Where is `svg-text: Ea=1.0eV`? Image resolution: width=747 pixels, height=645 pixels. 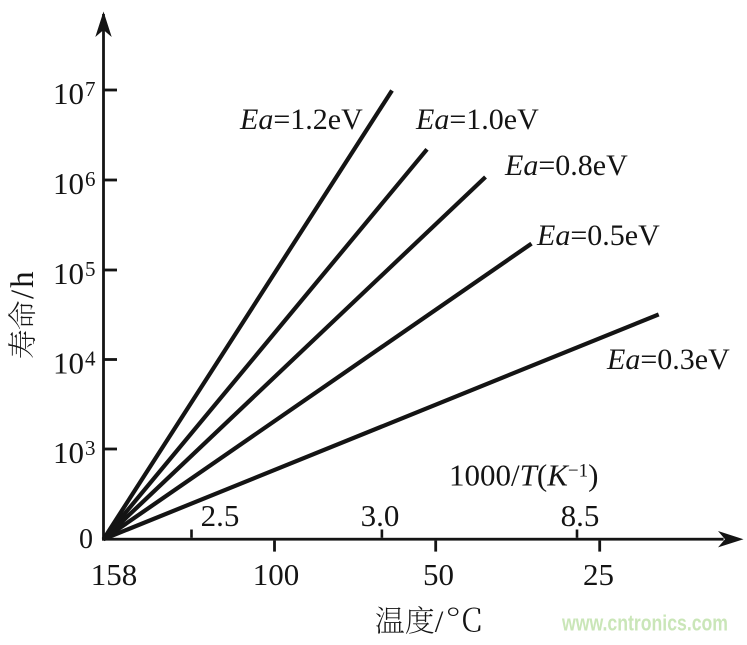 svg-text: Ea=1.0eV is located at coordinates (477, 119).